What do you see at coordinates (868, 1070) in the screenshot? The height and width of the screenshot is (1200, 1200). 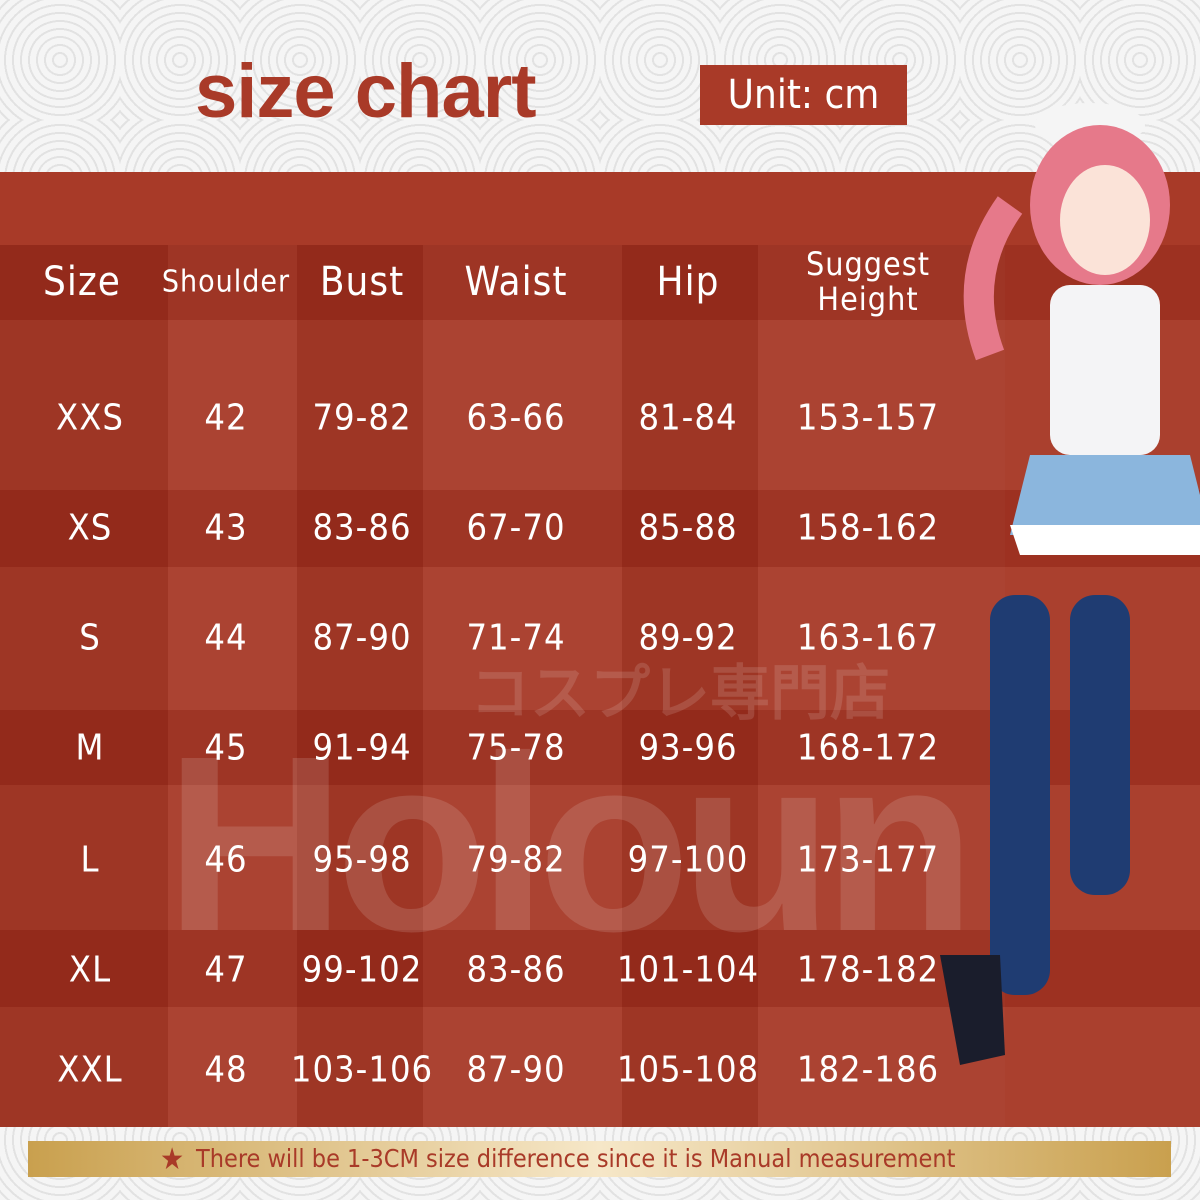 I see `table-cell: 182-186` at bounding box center [868, 1070].